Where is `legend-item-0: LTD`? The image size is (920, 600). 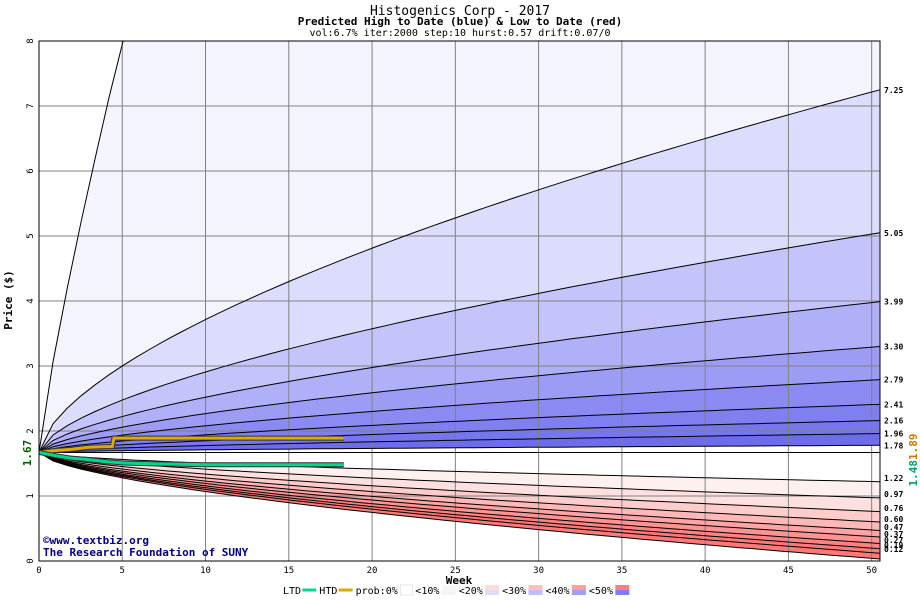
legend-item-0: LTD is located at coordinates (300, 591).